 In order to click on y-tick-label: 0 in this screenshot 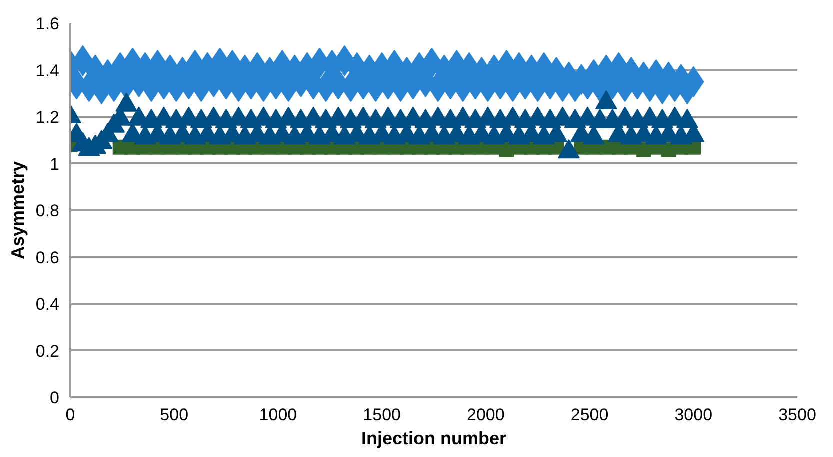, I will do `click(55, 398)`.